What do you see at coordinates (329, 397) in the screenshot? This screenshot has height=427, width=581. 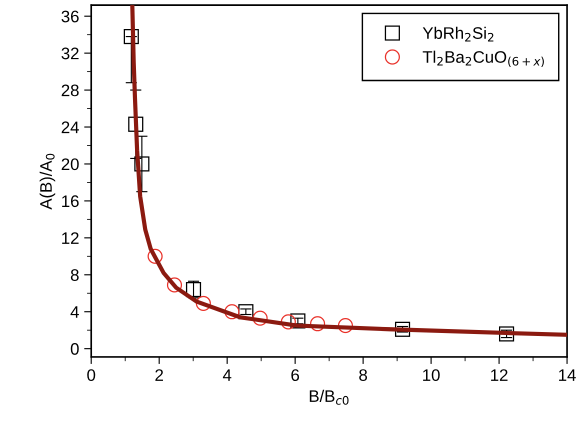 I see `x-axis-title: B/B$_{c0}$` at bounding box center [329, 397].